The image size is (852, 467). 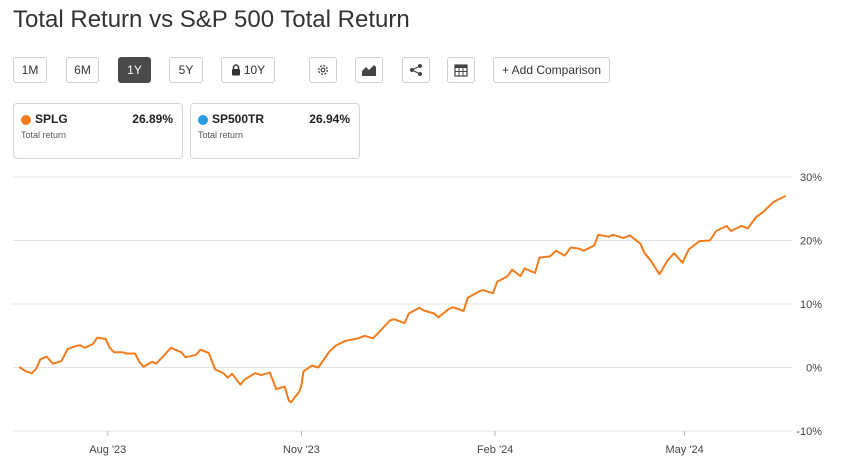 What do you see at coordinates (82, 70) in the screenshot?
I see `range-6m-button: 6M` at bounding box center [82, 70].